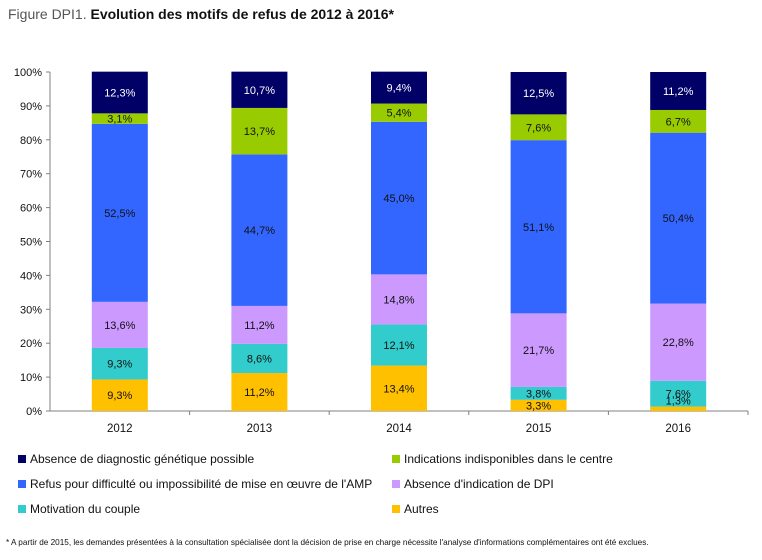 This screenshot has width=762, height=560. What do you see at coordinates (47, 14) in the screenshot?
I see `figure-number: Figure DPI1.` at bounding box center [47, 14].